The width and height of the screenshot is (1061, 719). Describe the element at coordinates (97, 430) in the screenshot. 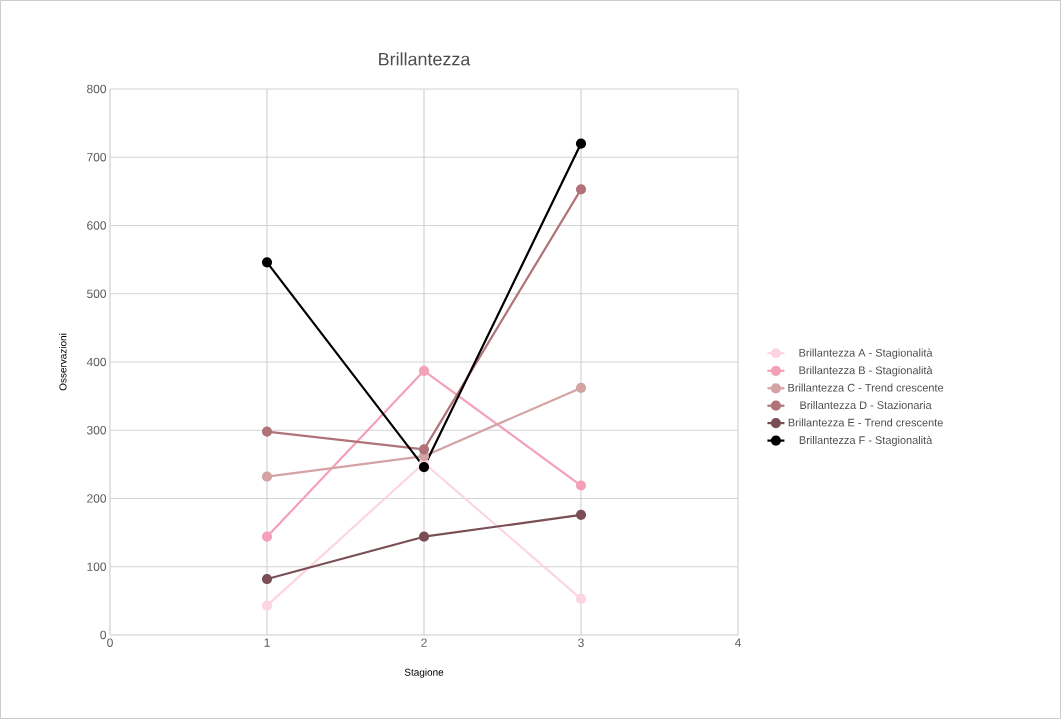

I see `y-tick-label: 300` at that location.